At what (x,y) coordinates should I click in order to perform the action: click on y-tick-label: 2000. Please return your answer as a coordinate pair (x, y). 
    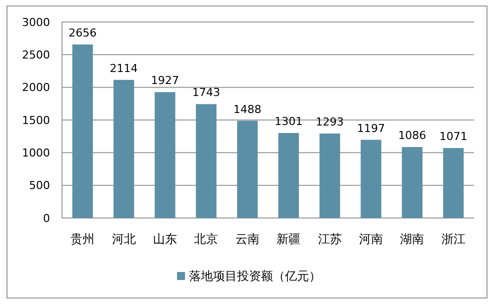
    Looking at the image, I should click on (36, 87).